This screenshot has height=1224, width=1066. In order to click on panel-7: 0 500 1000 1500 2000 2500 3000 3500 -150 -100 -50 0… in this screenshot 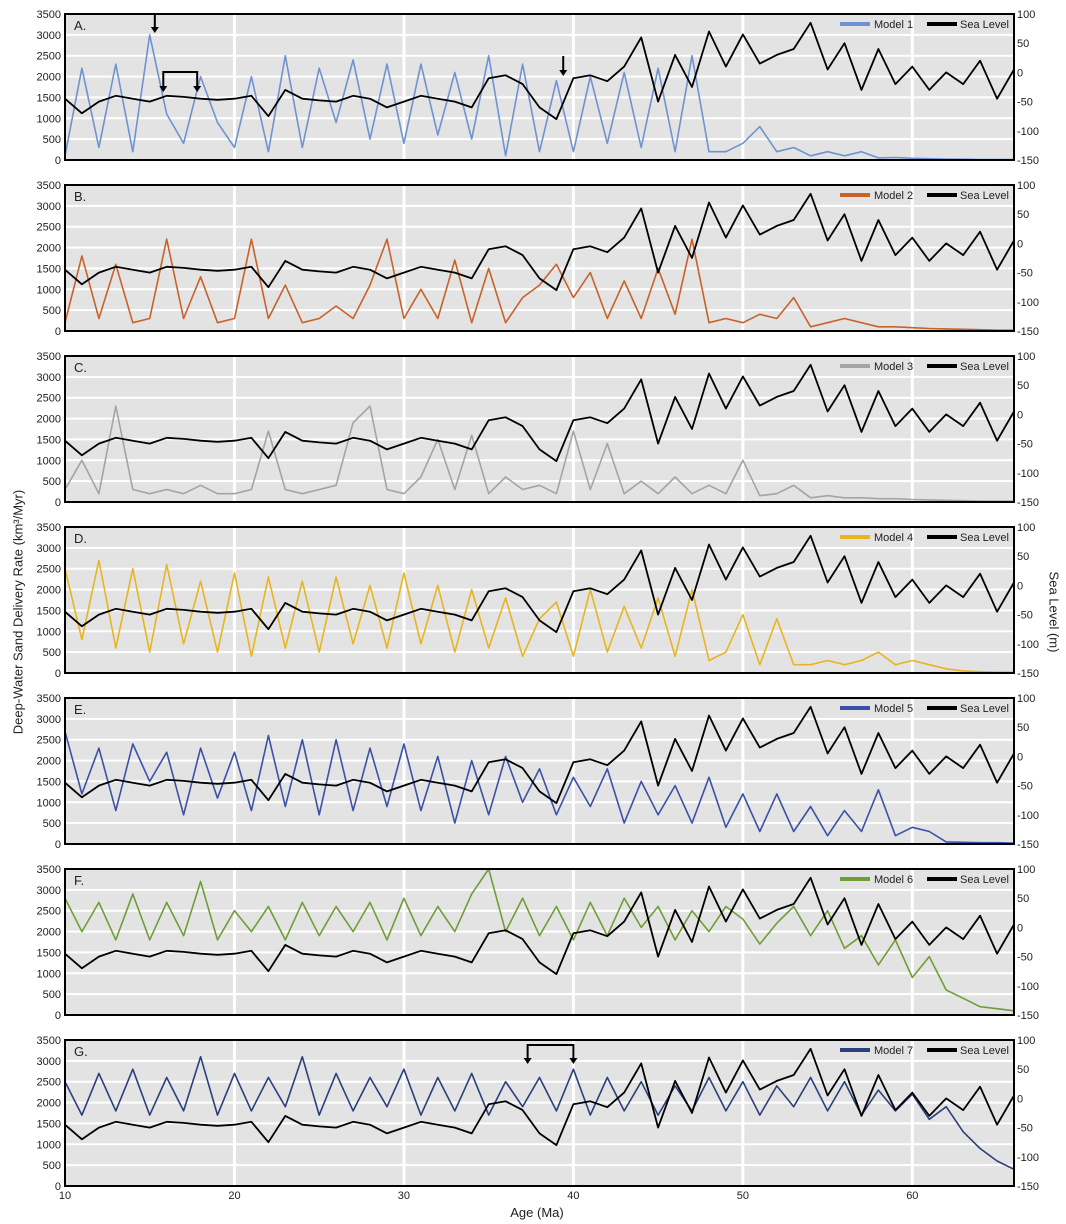, I will do `click(538, 1114)`.